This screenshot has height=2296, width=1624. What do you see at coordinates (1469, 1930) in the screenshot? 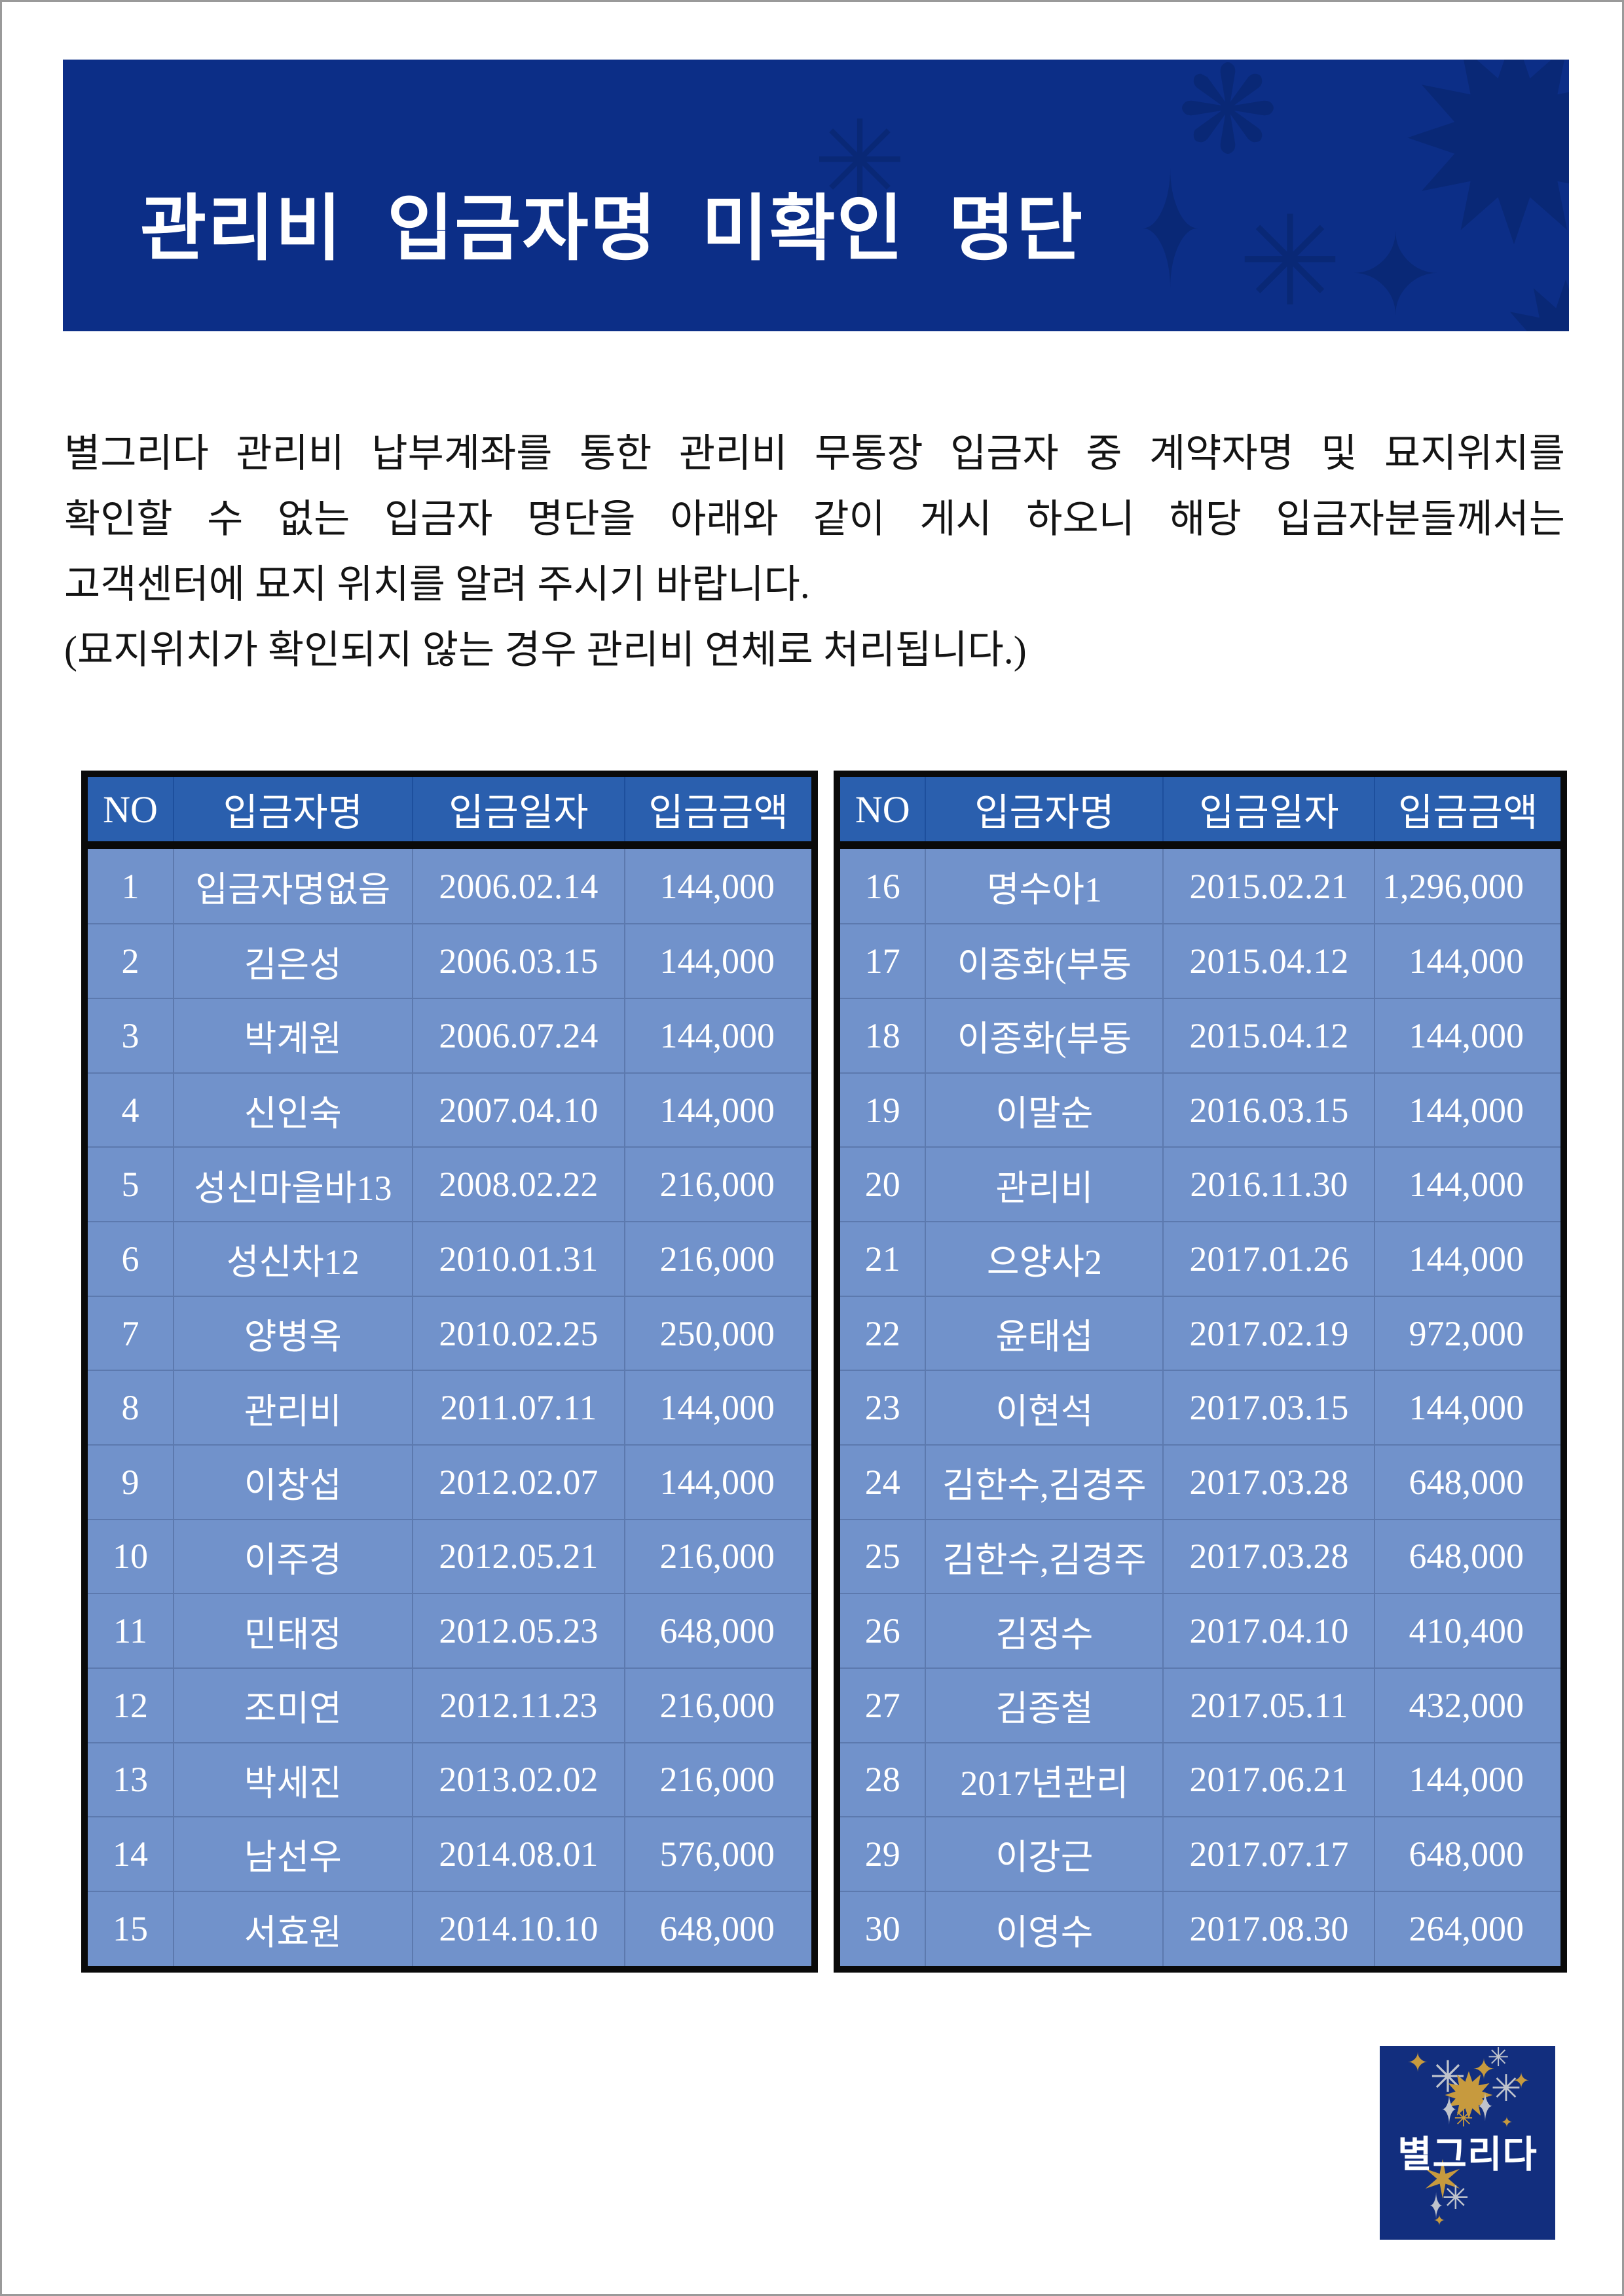
I see `cell-deposit-amount: 264,000` at bounding box center [1469, 1930].